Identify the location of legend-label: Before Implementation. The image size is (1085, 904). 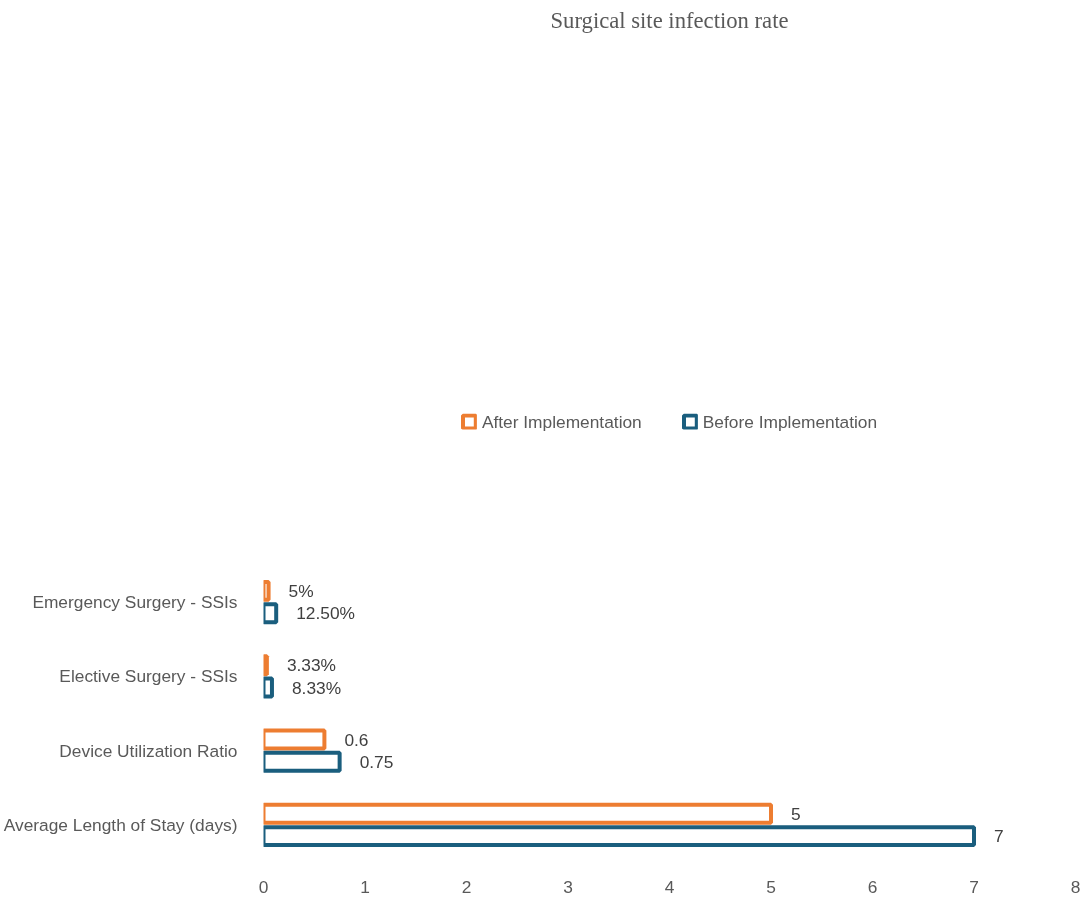
(790, 422).